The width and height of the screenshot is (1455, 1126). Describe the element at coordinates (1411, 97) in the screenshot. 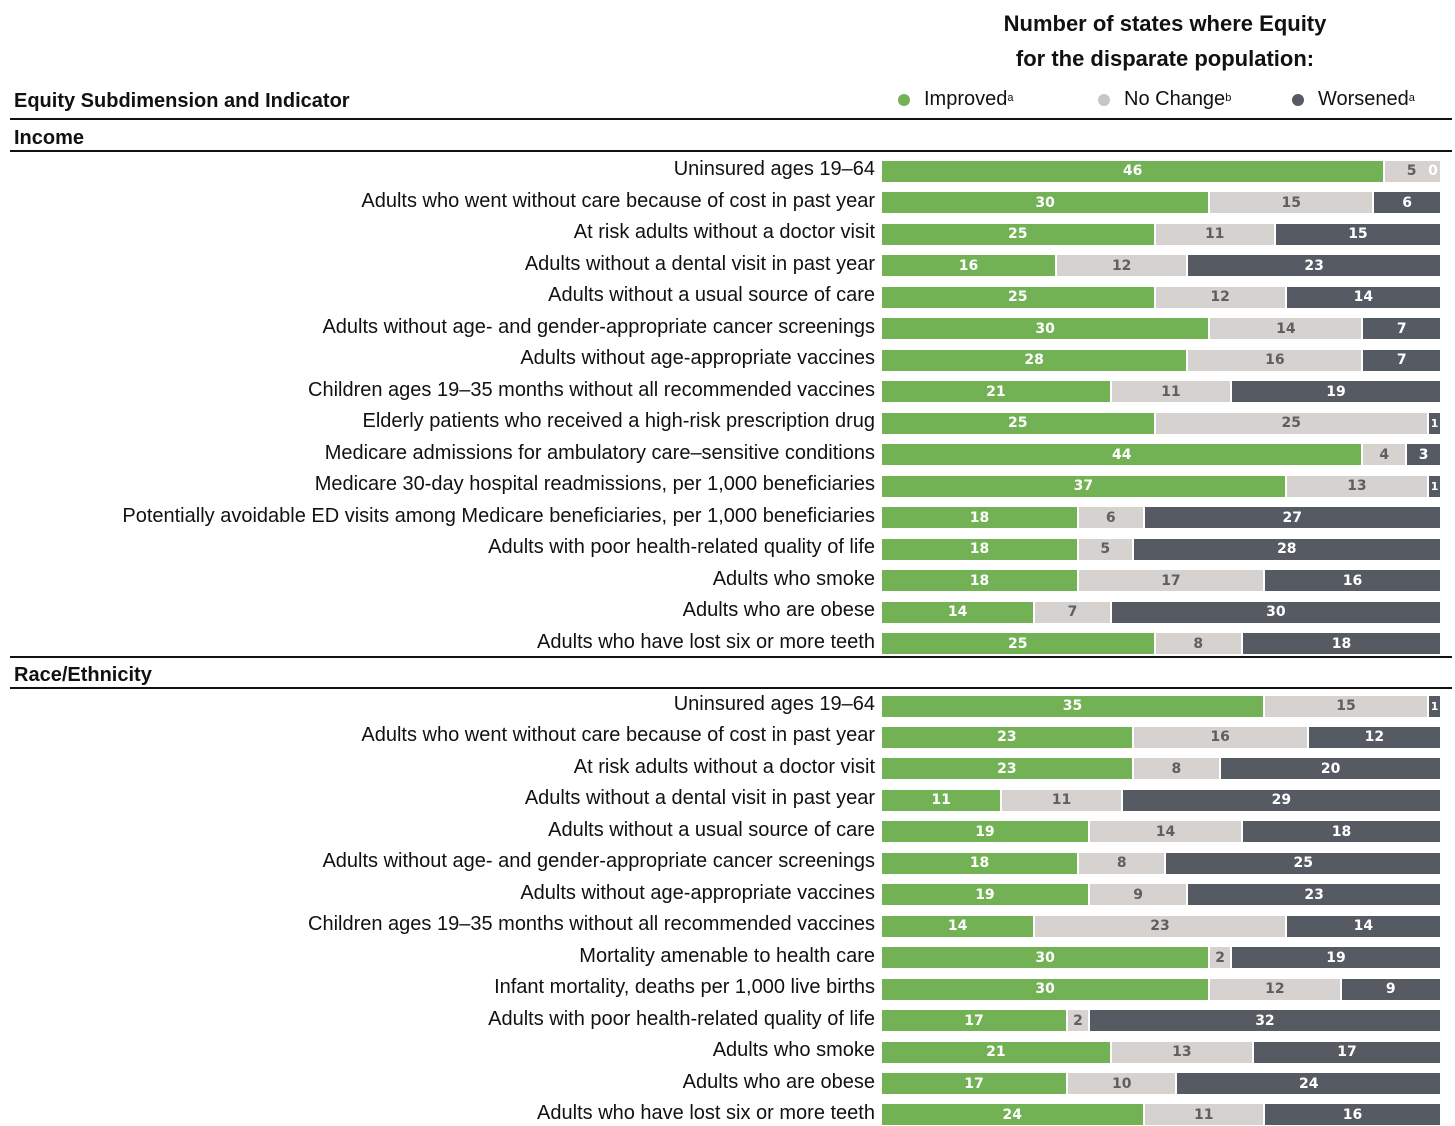

I see `legend-worsened-footnote: a` at that location.